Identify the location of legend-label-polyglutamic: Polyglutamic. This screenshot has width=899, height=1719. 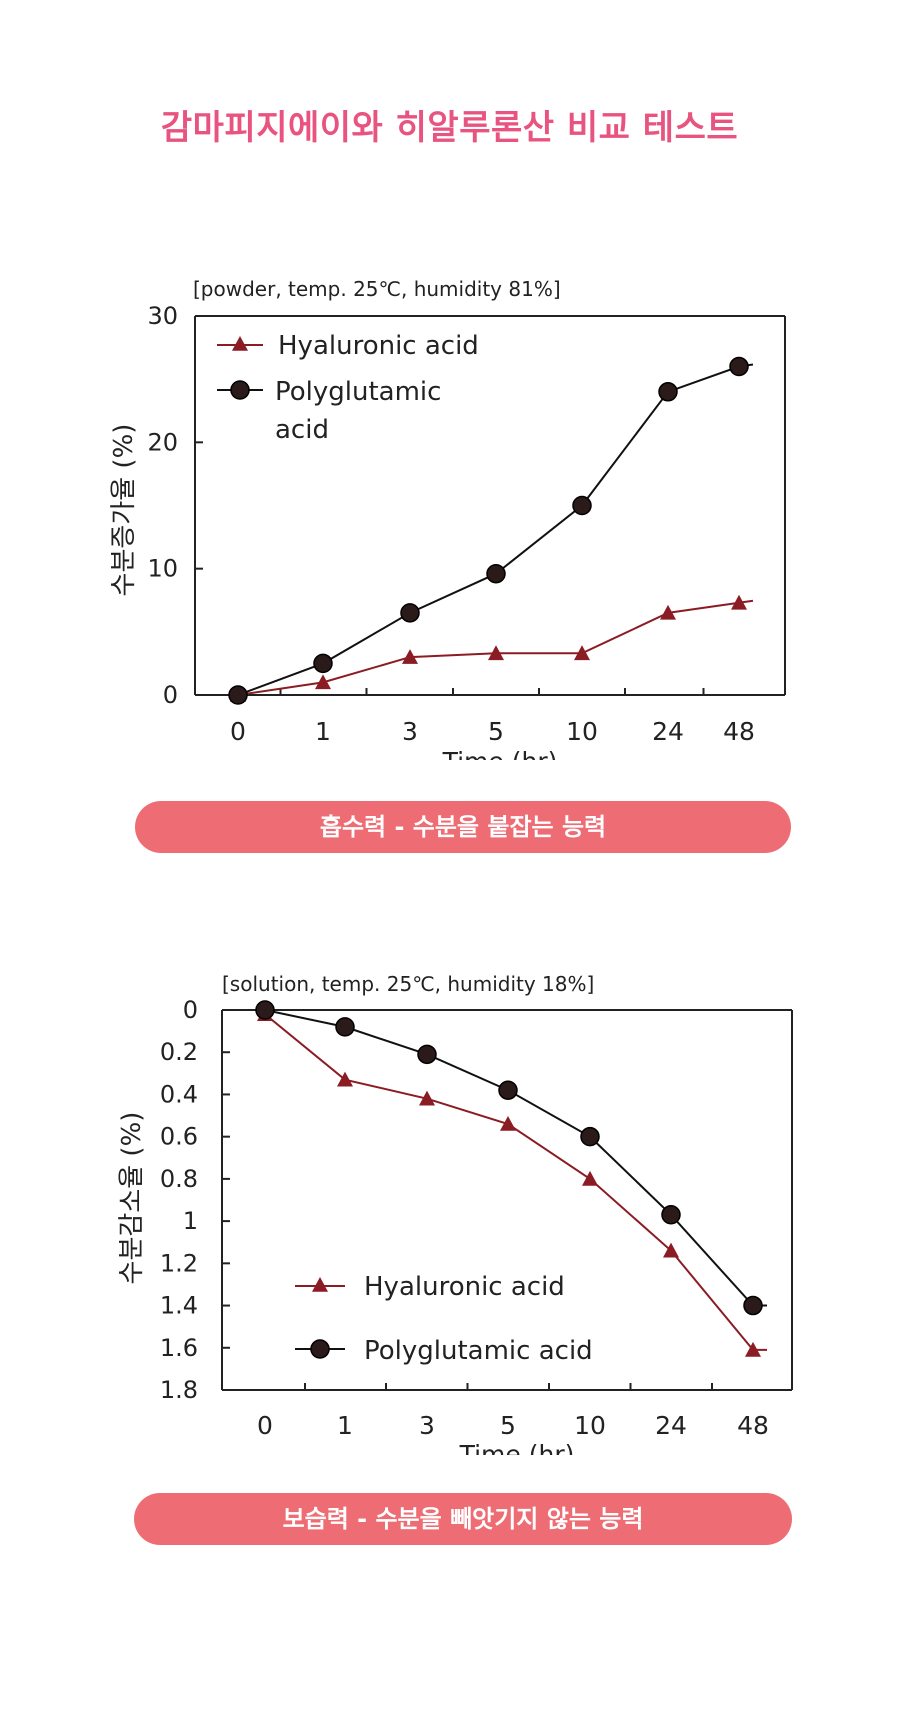
(358, 392).